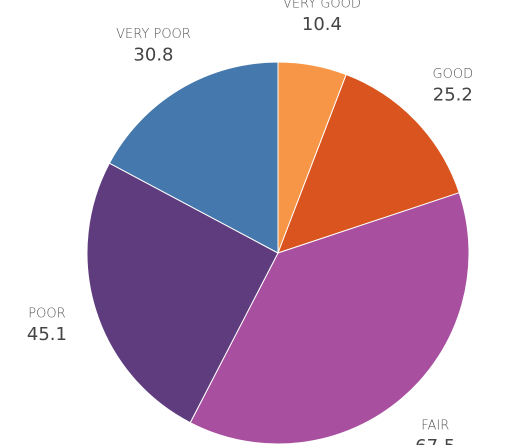  Describe the element at coordinates (46, 313) in the screenshot. I see `slice-category-label: POOR` at that location.